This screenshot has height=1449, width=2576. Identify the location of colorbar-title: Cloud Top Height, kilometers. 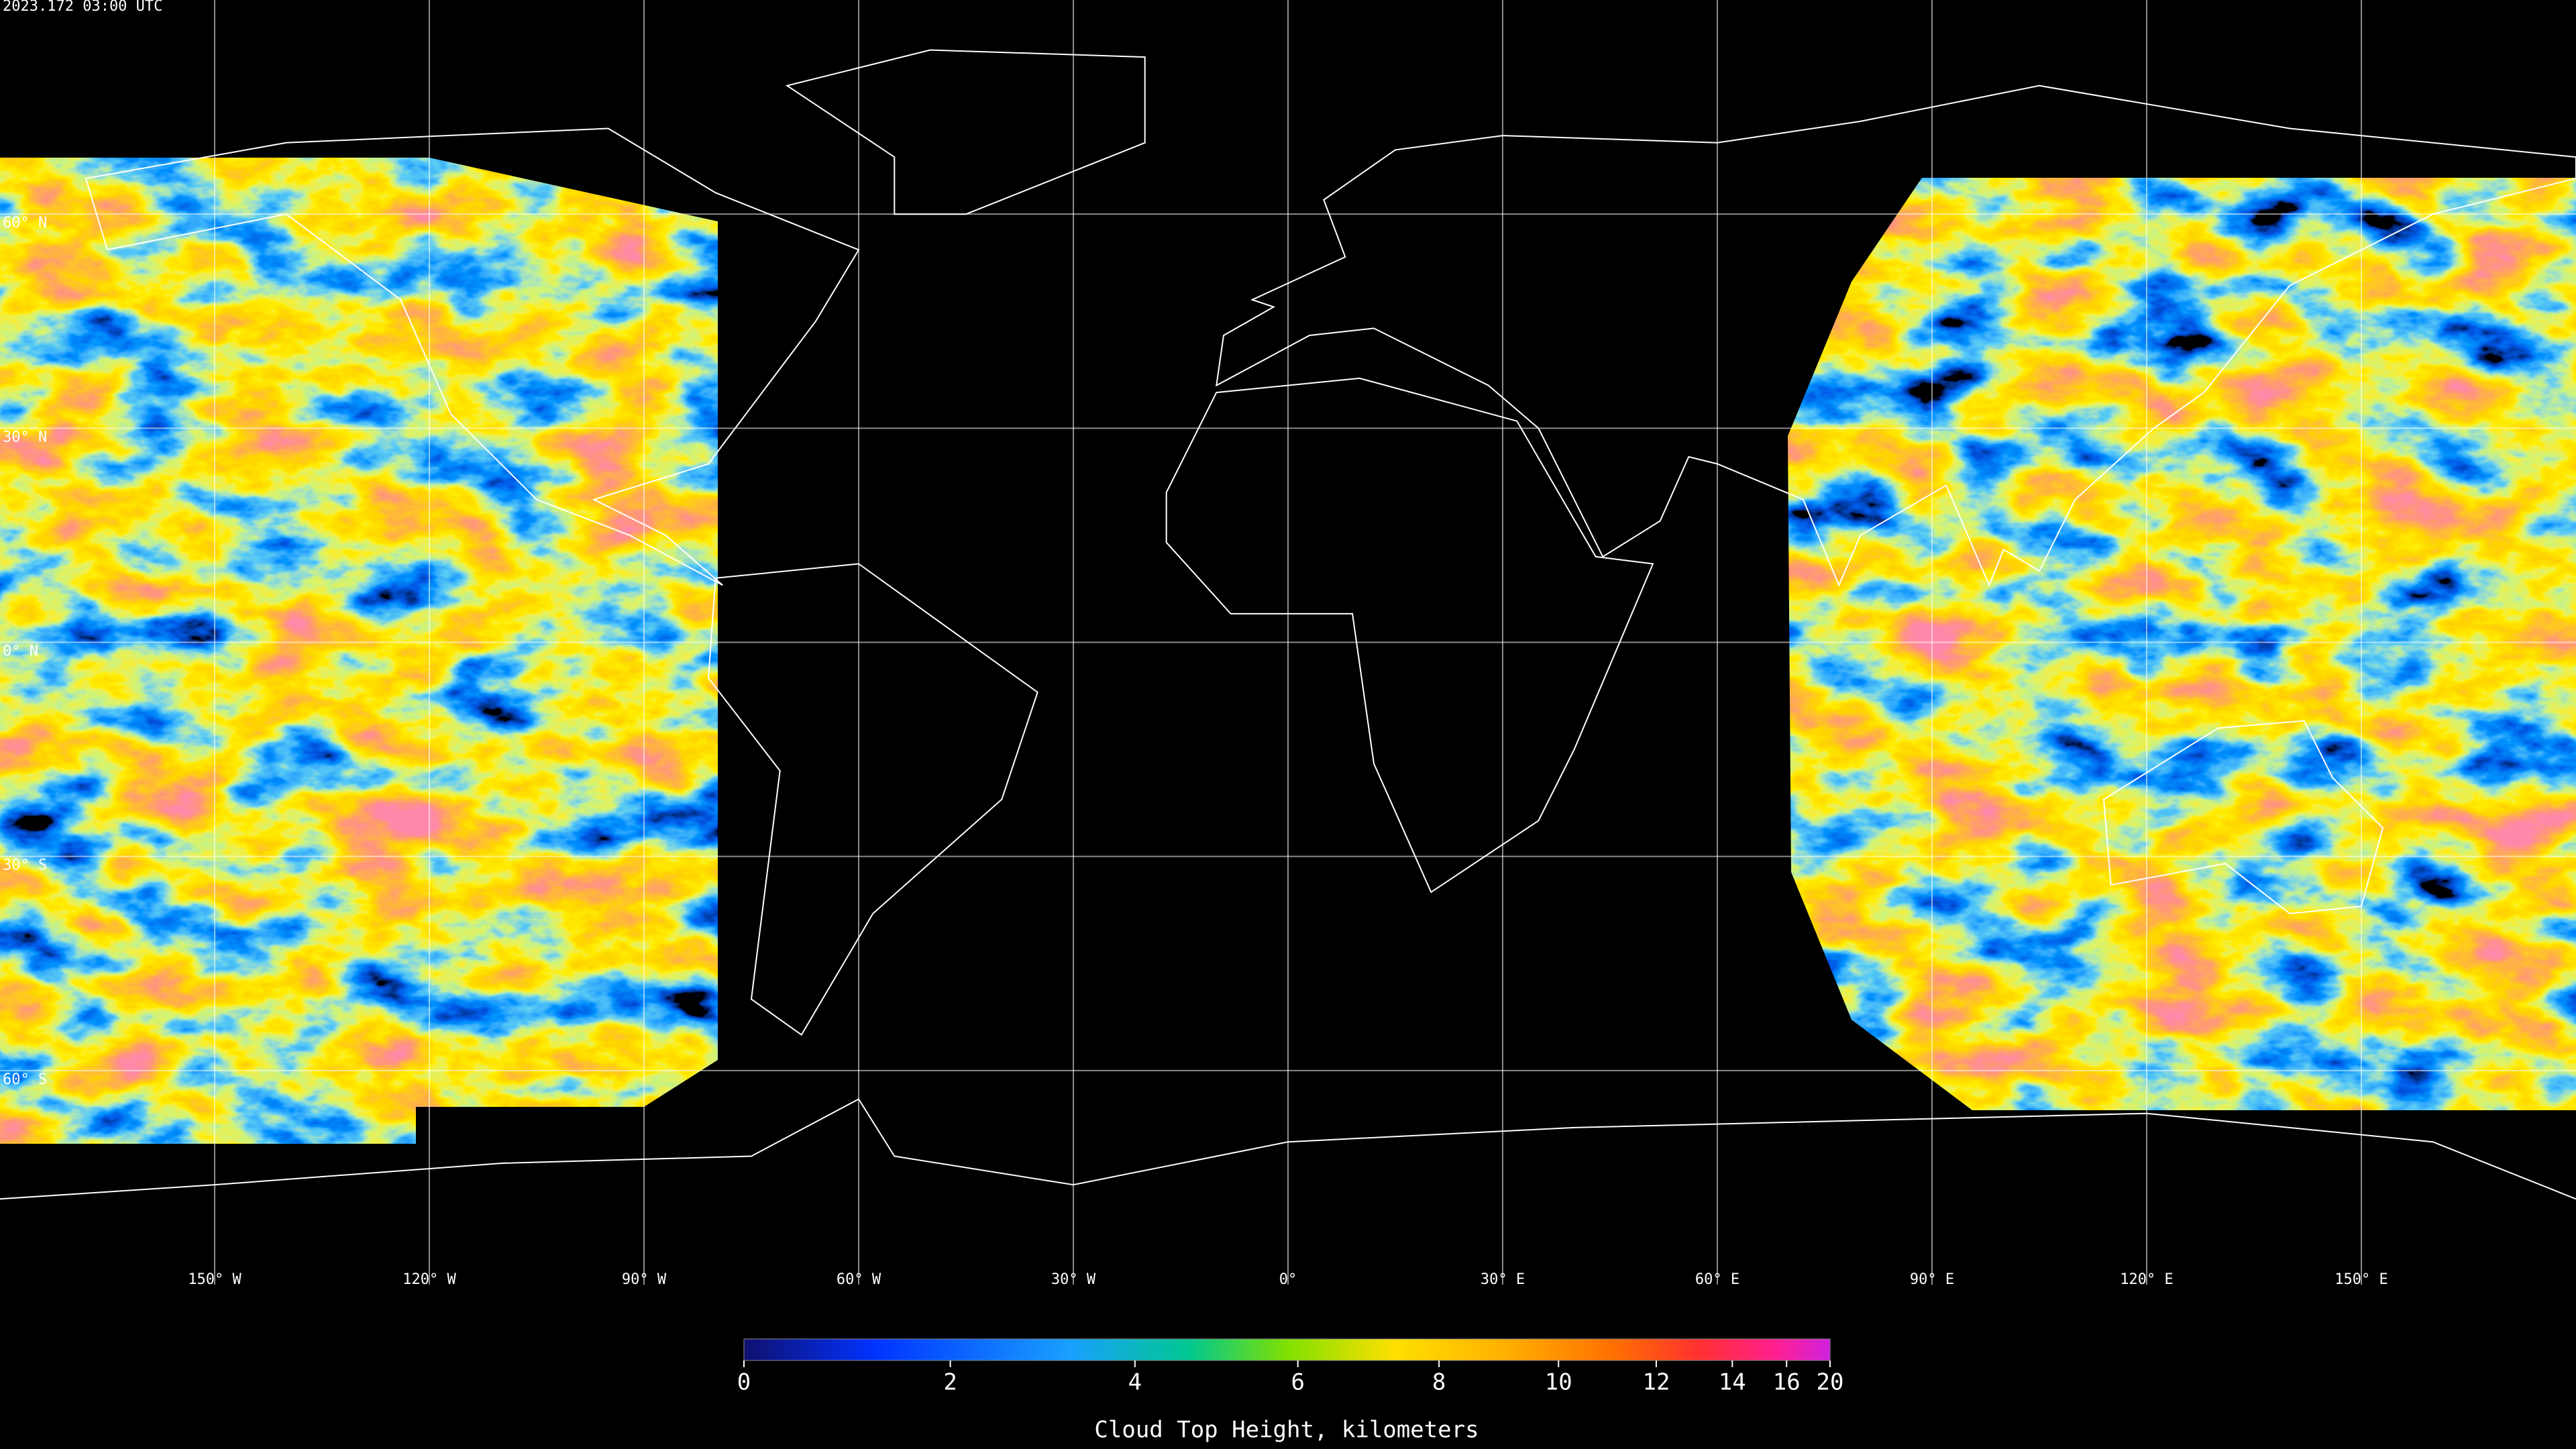
(1286, 1430).